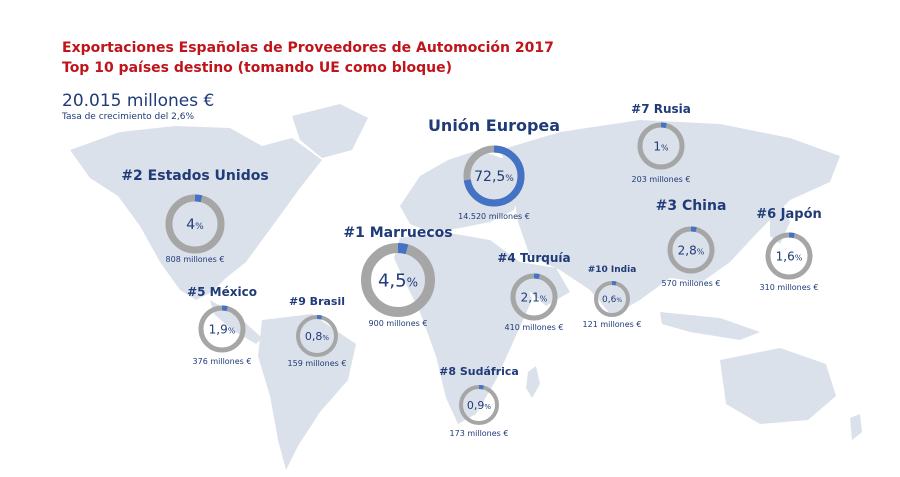  What do you see at coordinates (612, 270) in the screenshot?
I see `donut-label: #10 India` at bounding box center [612, 270].